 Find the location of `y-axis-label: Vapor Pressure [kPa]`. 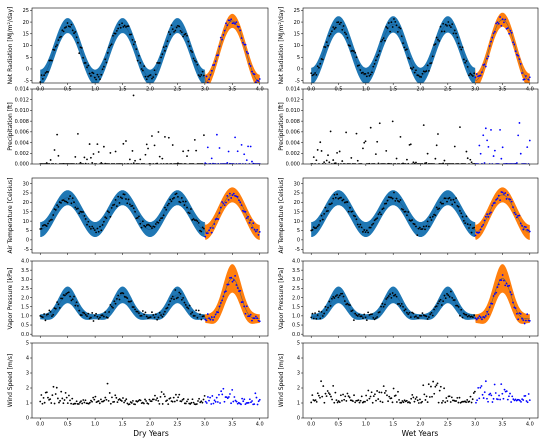

y-axis-label: Vapor Pressure [kPa] is located at coordinates (10, 299).